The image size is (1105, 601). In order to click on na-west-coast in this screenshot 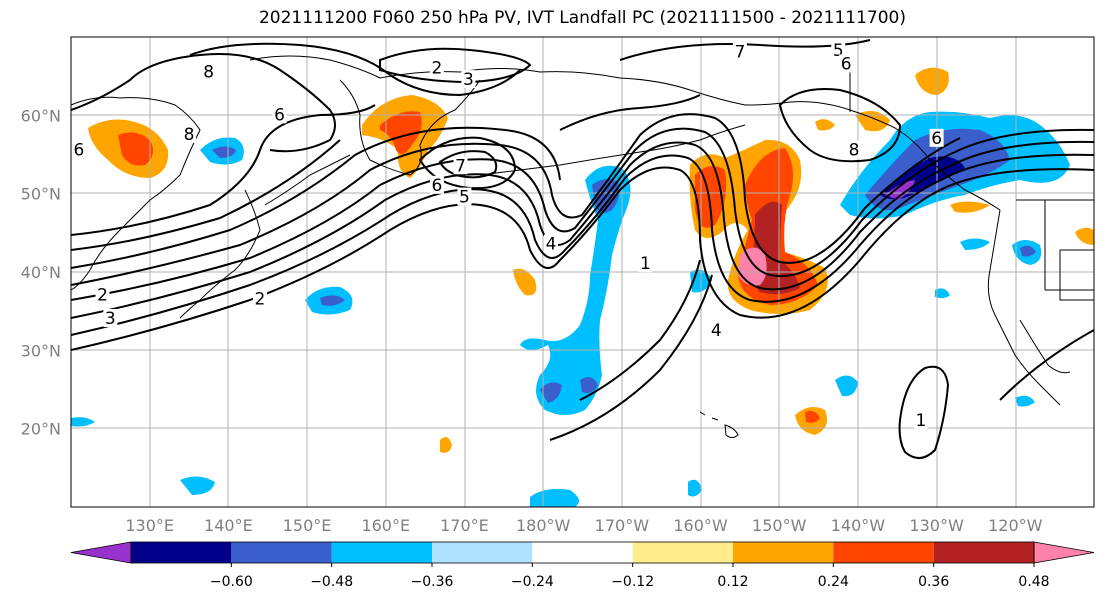, I will do `click(1024, 307)`.